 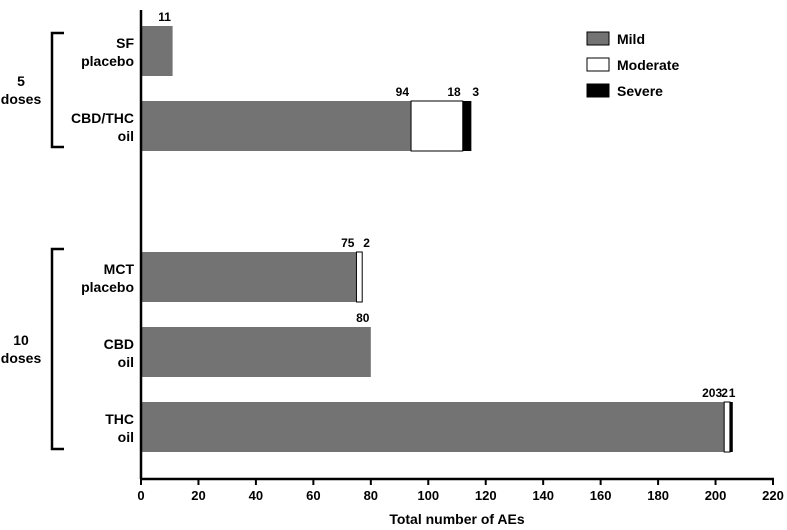 What do you see at coordinates (598, 38) in the screenshot?
I see `legend-swatch-mild` at bounding box center [598, 38].